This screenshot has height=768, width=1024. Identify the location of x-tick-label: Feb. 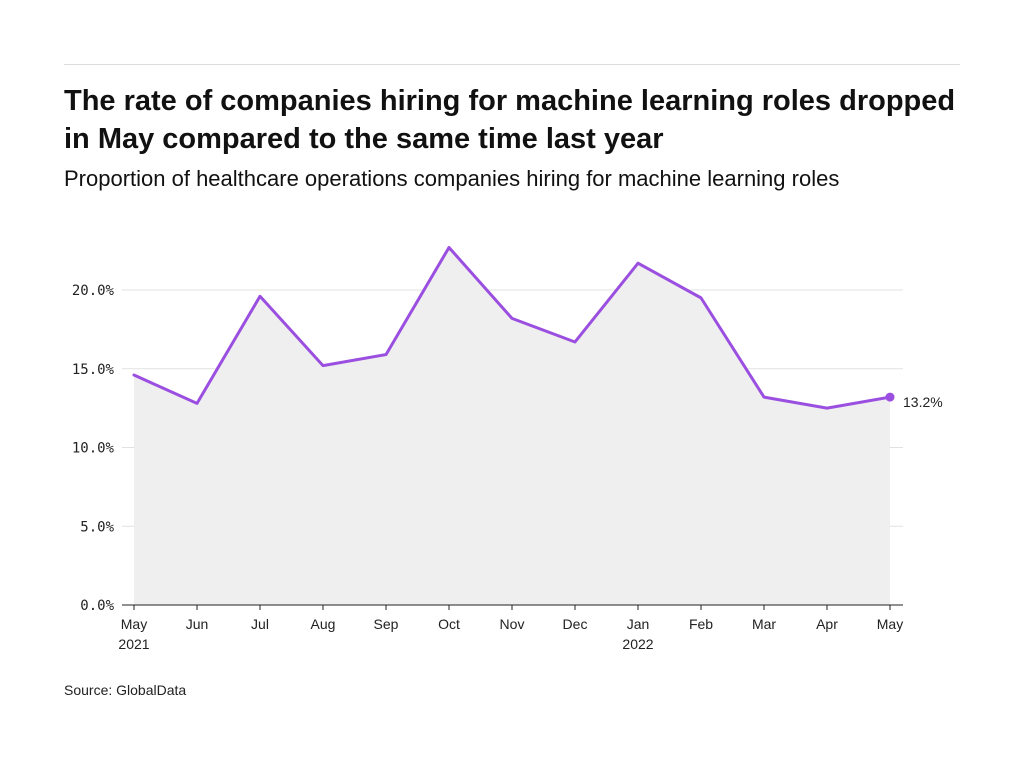
(701, 624).